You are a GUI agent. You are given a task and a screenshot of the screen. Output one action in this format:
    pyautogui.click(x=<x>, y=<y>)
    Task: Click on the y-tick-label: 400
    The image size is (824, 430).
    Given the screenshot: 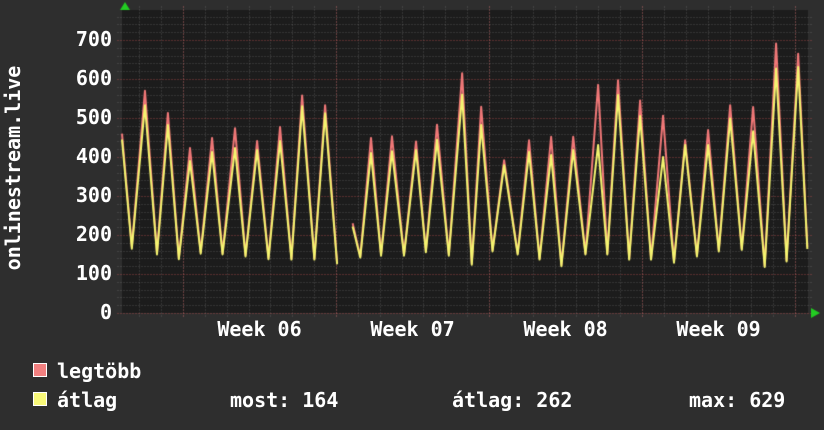 What is the action you would take?
    pyautogui.click(x=93, y=156)
    